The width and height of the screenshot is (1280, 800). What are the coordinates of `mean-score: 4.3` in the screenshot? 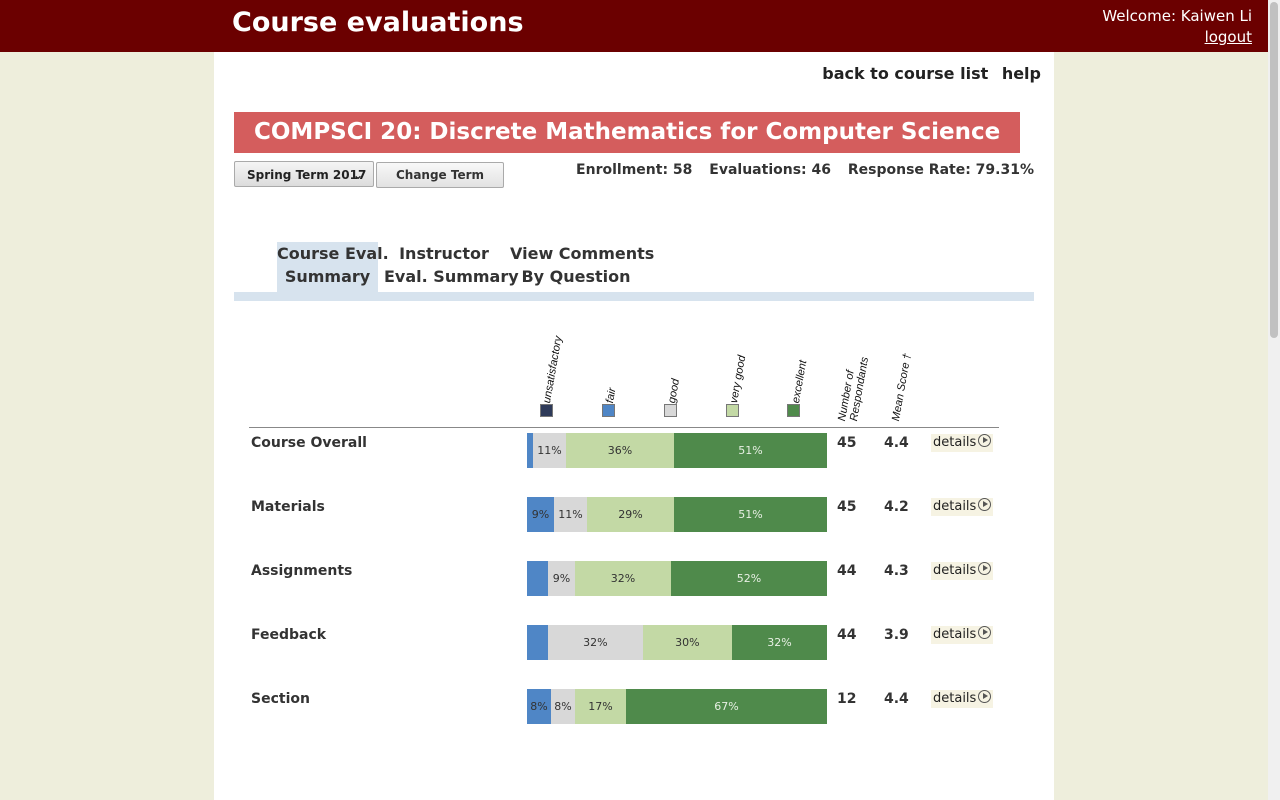 It's located at (896, 571).